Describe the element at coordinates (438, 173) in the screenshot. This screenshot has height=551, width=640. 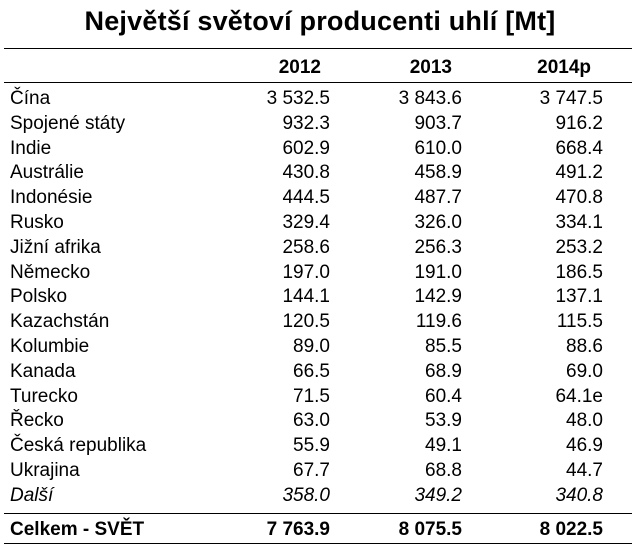
I see `cell-2013: 458.9` at that location.